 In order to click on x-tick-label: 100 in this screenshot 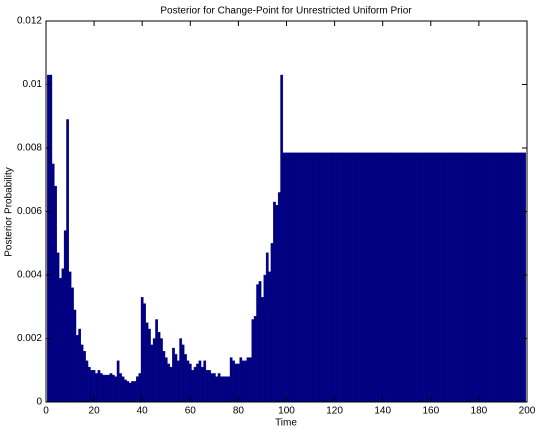, I will do `click(286, 411)`.